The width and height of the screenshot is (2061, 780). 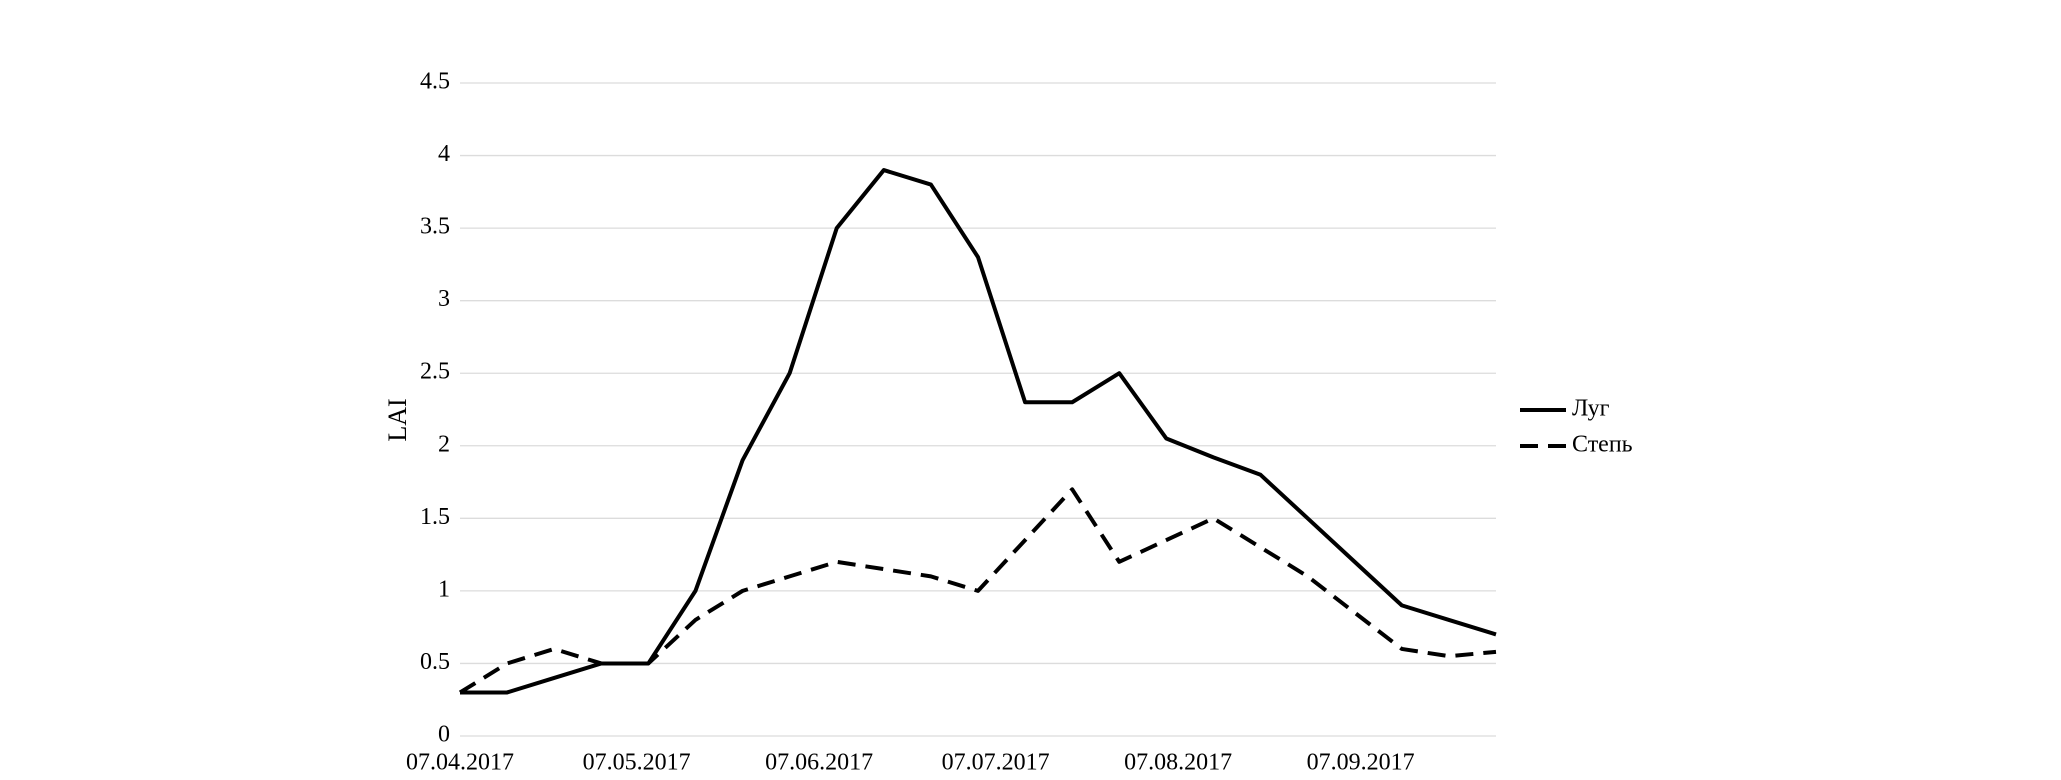 What do you see at coordinates (1361, 763) in the screenshot?
I see `x-tick-label: 07.09.2017` at bounding box center [1361, 763].